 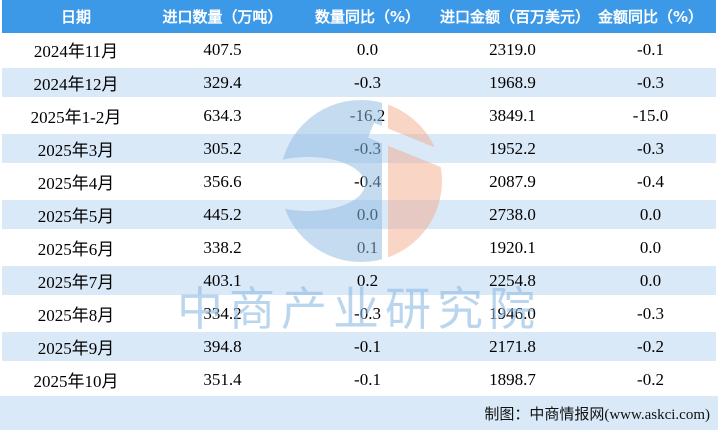 What do you see at coordinates (512, 82) in the screenshot?
I see `value-cell: 1968.9` at bounding box center [512, 82].